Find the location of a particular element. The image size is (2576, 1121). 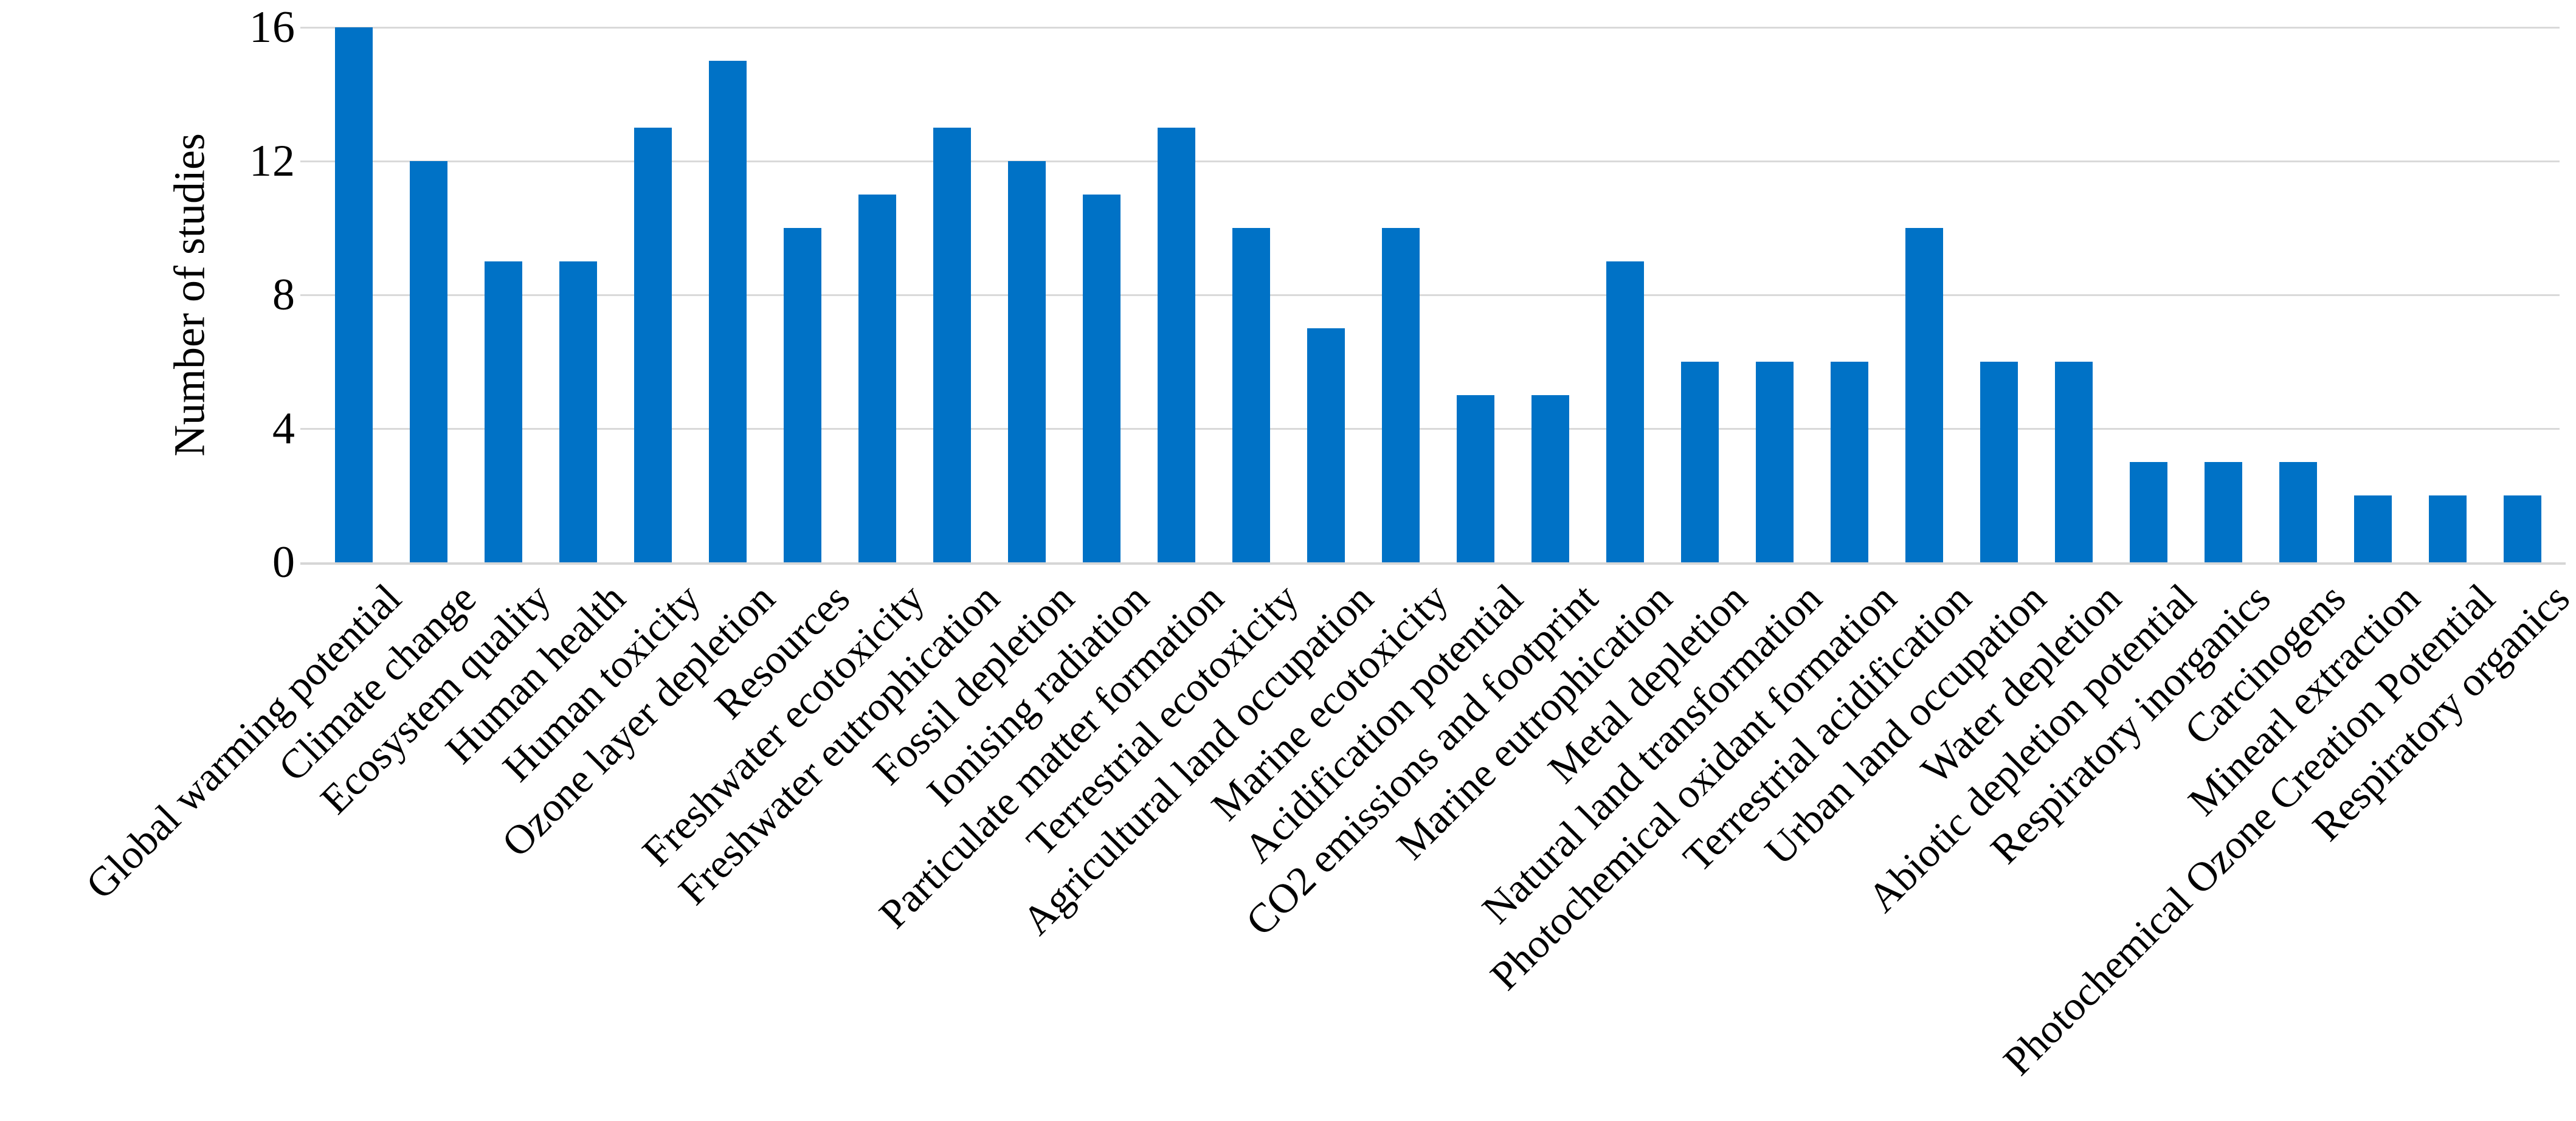

y-tick-label: 0 is located at coordinates (283, 562).